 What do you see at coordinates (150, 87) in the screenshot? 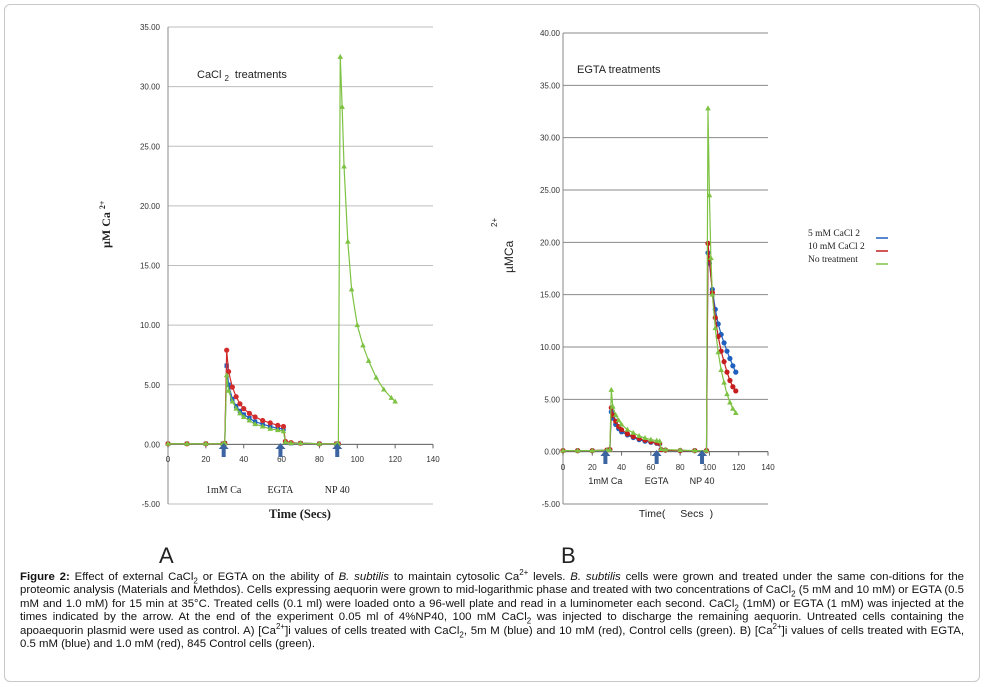
I see `y-tick-label: 30.00` at bounding box center [150, 87].